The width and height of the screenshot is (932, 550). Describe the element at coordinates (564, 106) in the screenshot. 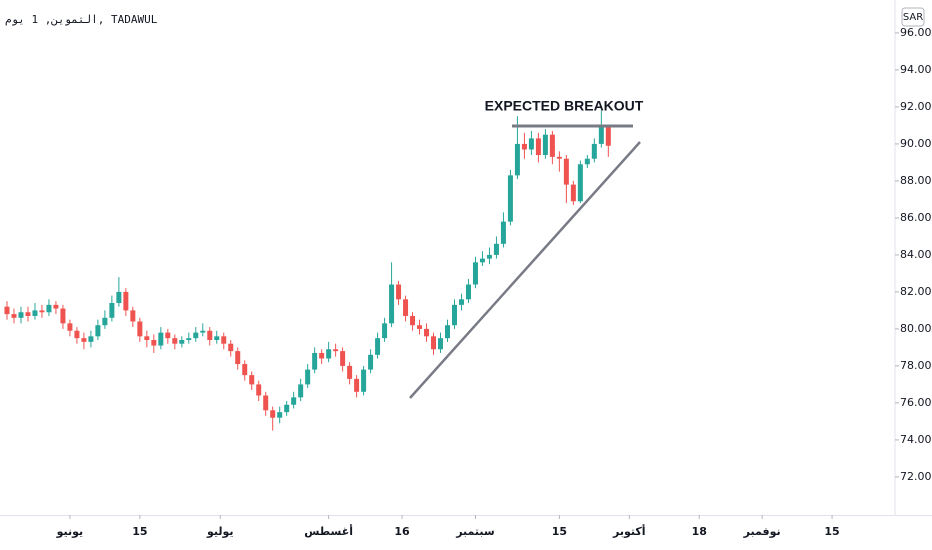

I see `annotation: EXPECTED BREAKOUT` at that location.